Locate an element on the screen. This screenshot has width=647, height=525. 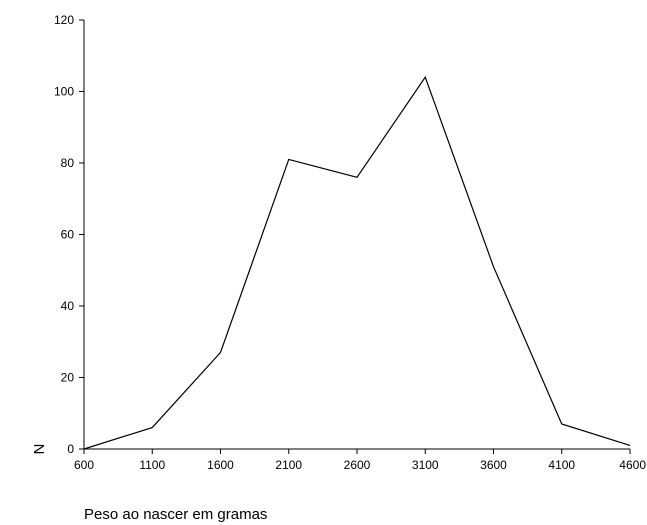
x-tick-label: 2100 is located at coordinates (288, 465).